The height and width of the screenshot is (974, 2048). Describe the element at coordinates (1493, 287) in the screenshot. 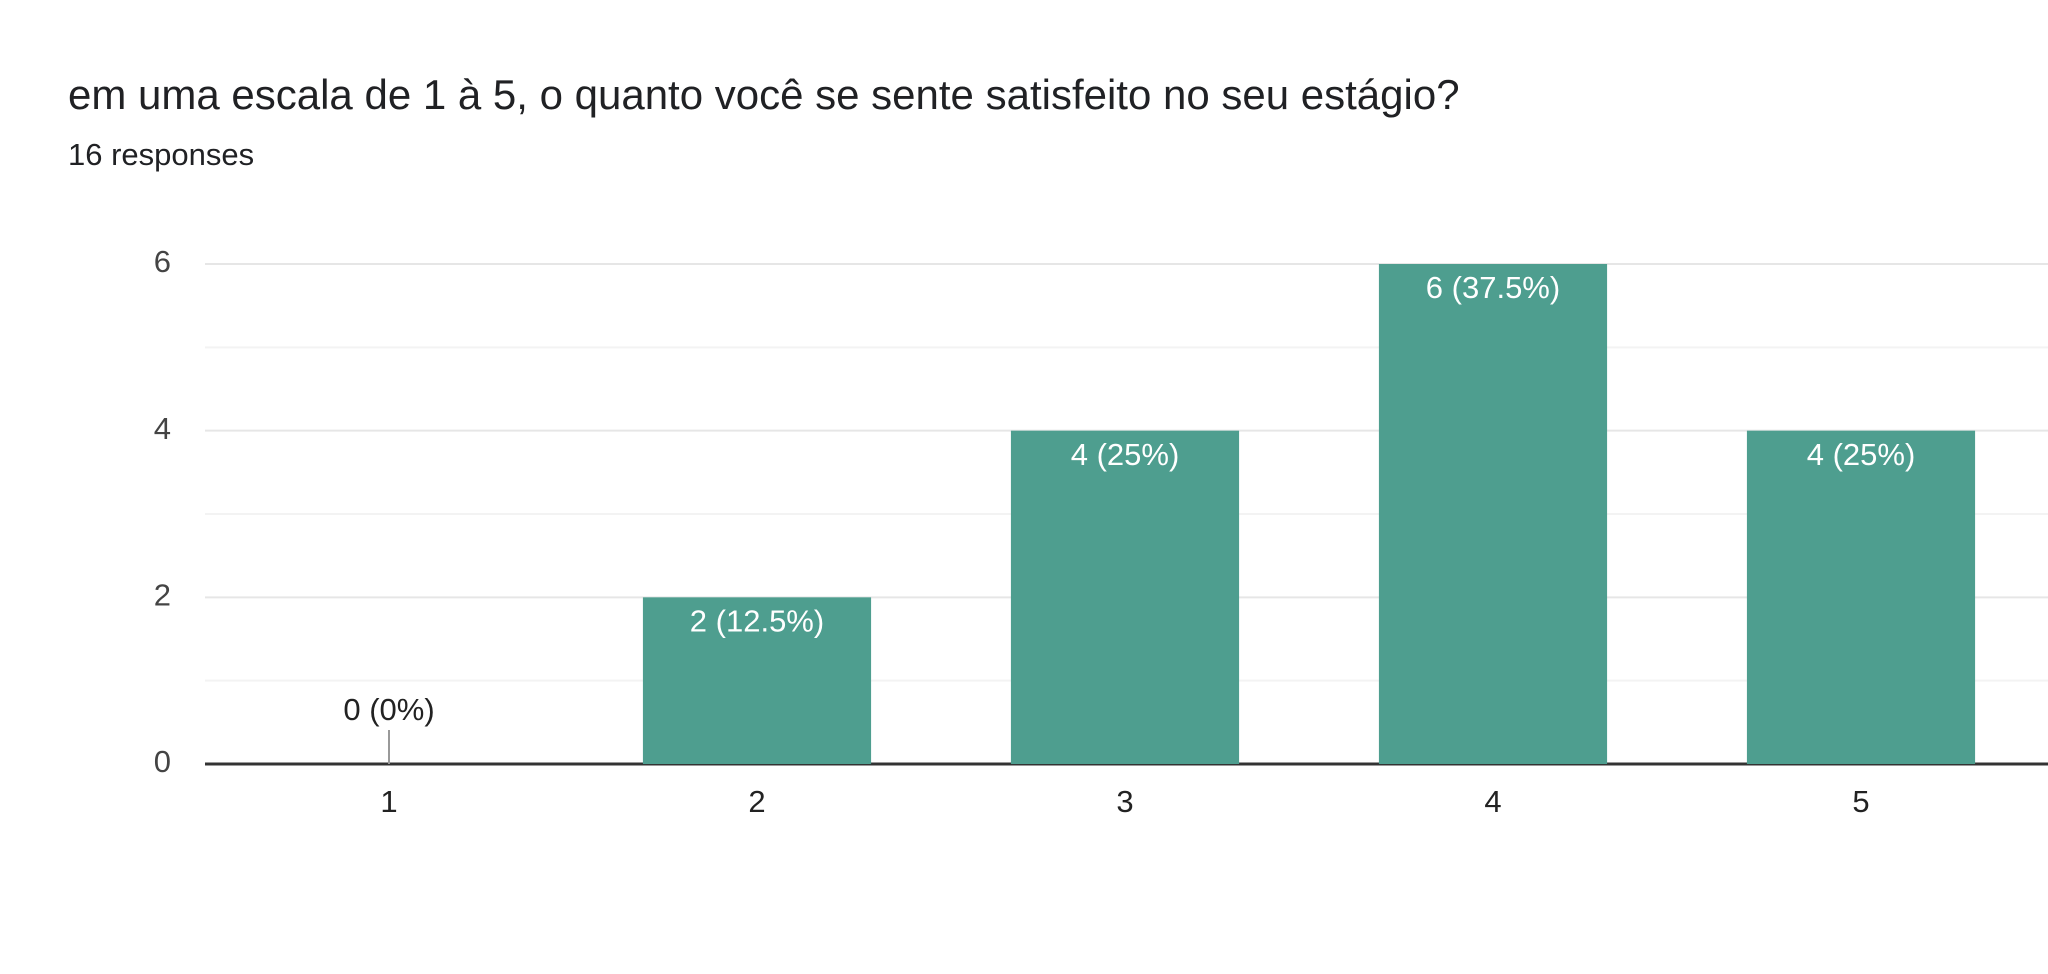

I see `value-label: 6 (37.5%)` at that location.